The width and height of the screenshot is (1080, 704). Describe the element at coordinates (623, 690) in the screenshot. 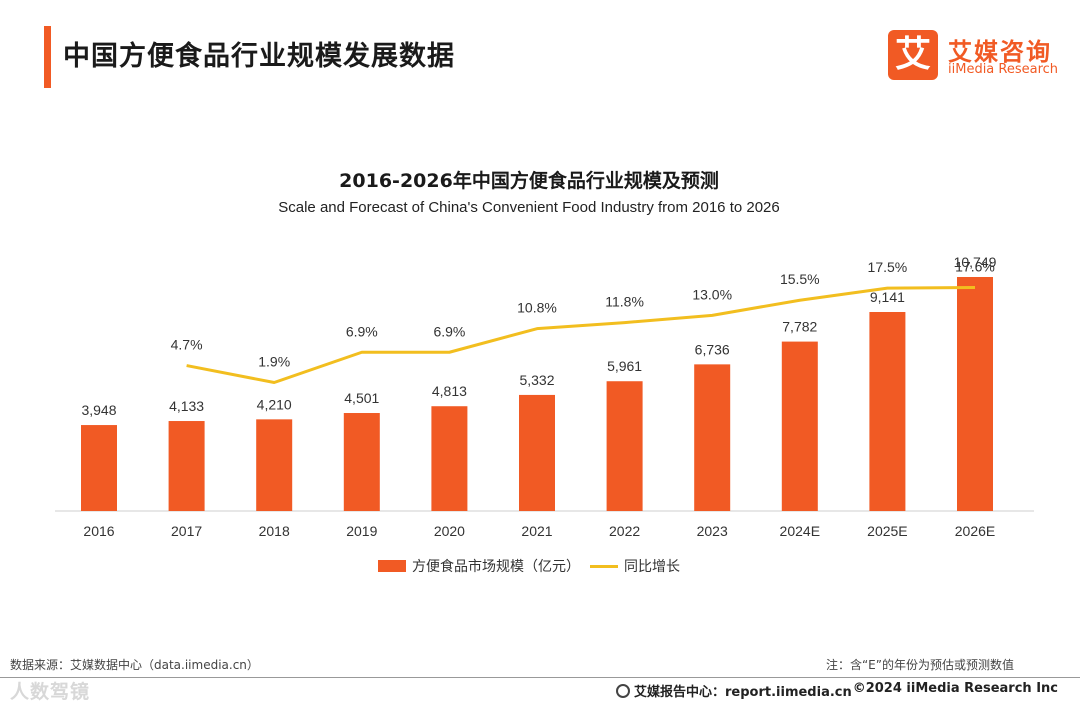

I see `globe-icon` at that location.